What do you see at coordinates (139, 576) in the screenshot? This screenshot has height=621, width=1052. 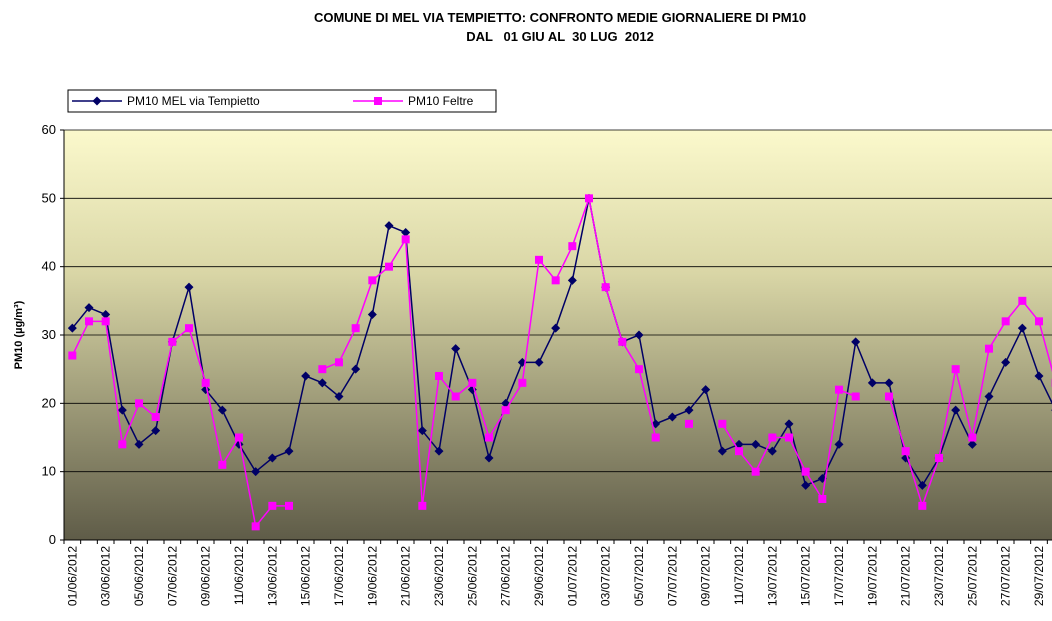 I see `x-tick-label: 05/06/2012` at bounding box center [139, 576].